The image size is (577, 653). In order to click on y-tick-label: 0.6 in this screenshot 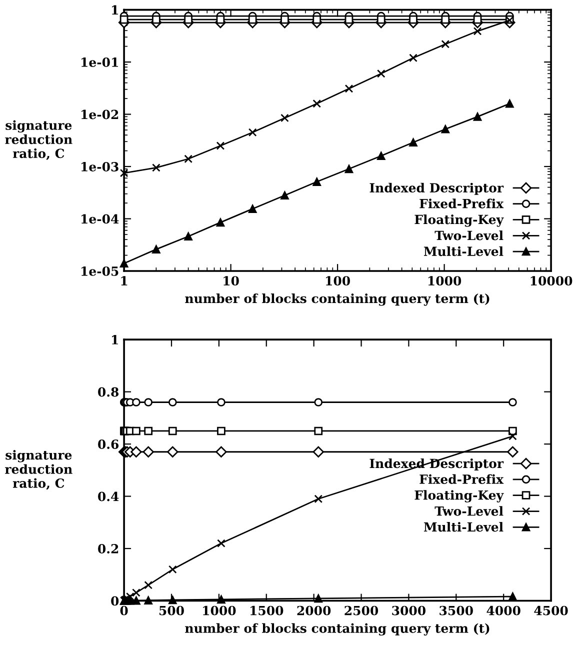, I will do `click(108, 444)`.